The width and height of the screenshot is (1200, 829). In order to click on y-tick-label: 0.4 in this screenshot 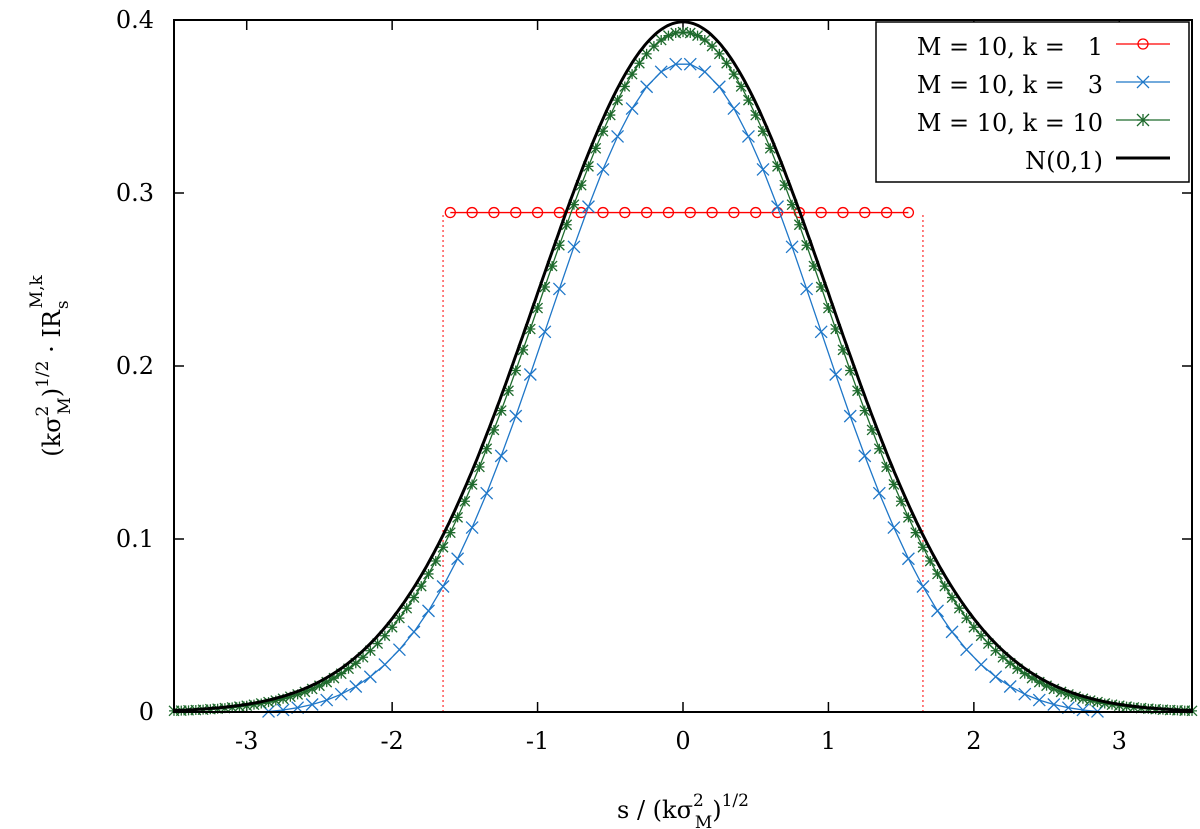, I will do `click(135, 20)`.